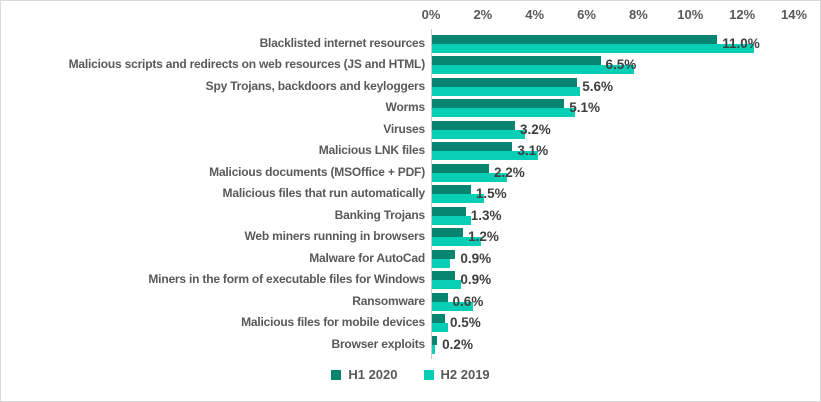 This screenshot has height=402, width=821. What do you see at coordinates (535, 14) in the screenshot?
I see `x-axis-tick-label: 4%` at bounding box center [535, 14].